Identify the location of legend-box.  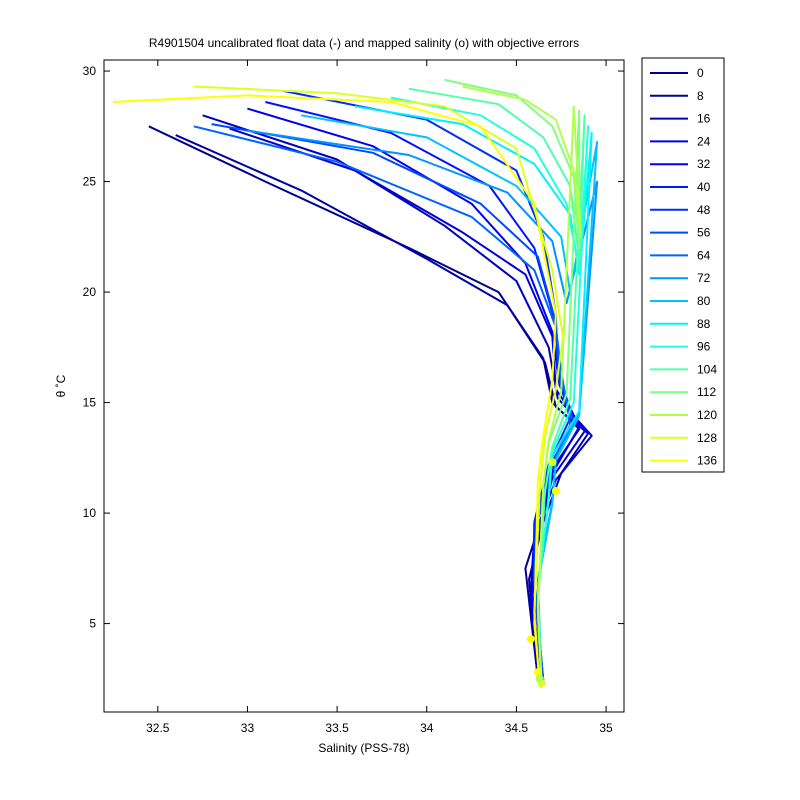
(683, 265).